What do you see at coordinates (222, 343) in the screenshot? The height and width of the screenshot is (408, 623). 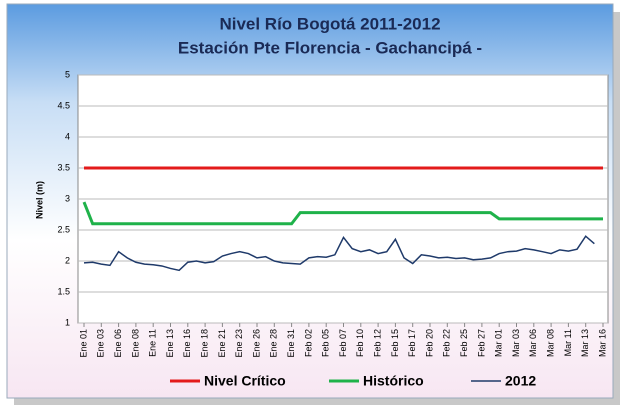 I see `x-tick-label: Ene 21` at bounding box center [222, 343].